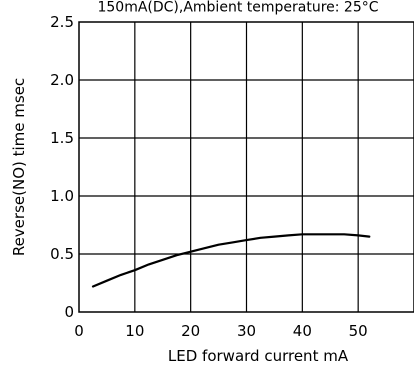 This screenshot has width=414, height=367. I want to click on x-tick-label: 40, so click(302, 331).